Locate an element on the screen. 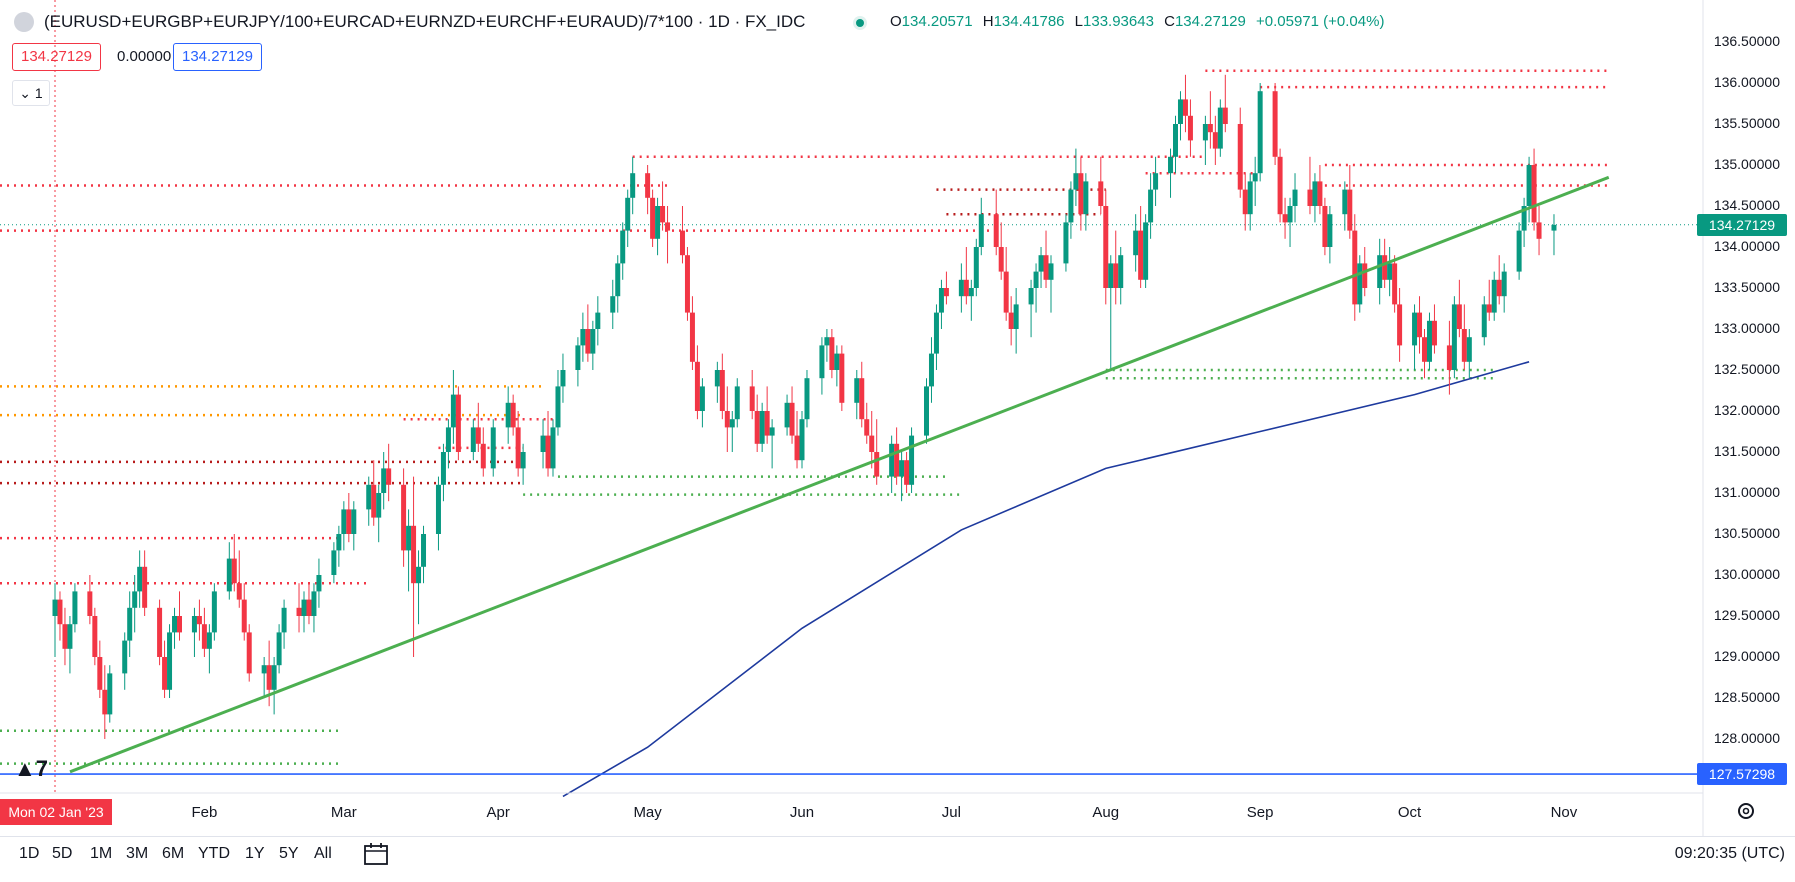  price-tick-label: 130.00000 is located at coordinates (1746, 574).